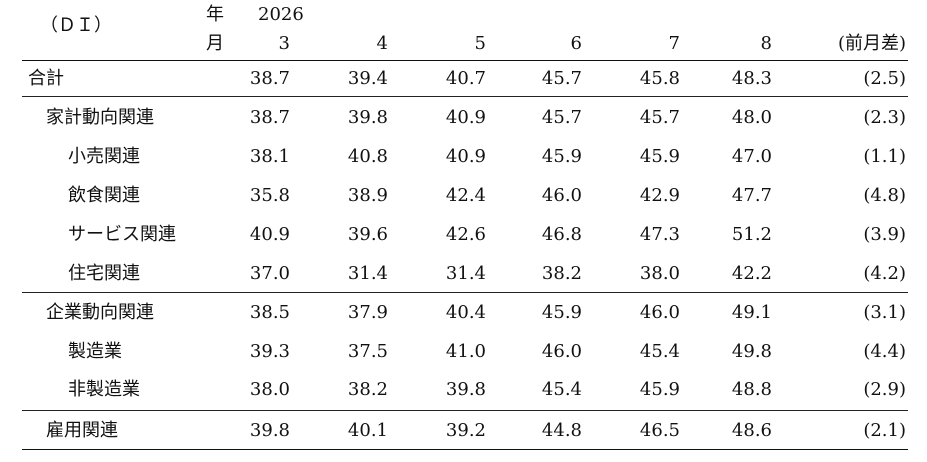  What do you see at coordinates (480, 43) in the screenshot?
I see `month-header-3: 5` at bounding box center [480, 43].